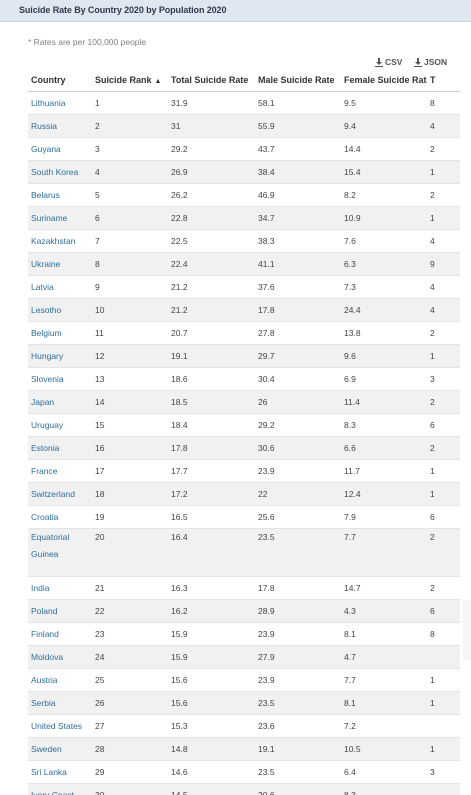  What do you see at coordinates (384, 425) in the screenshot?
I see `female-rate-cell: 8.3` at bounding box center [384, 425].